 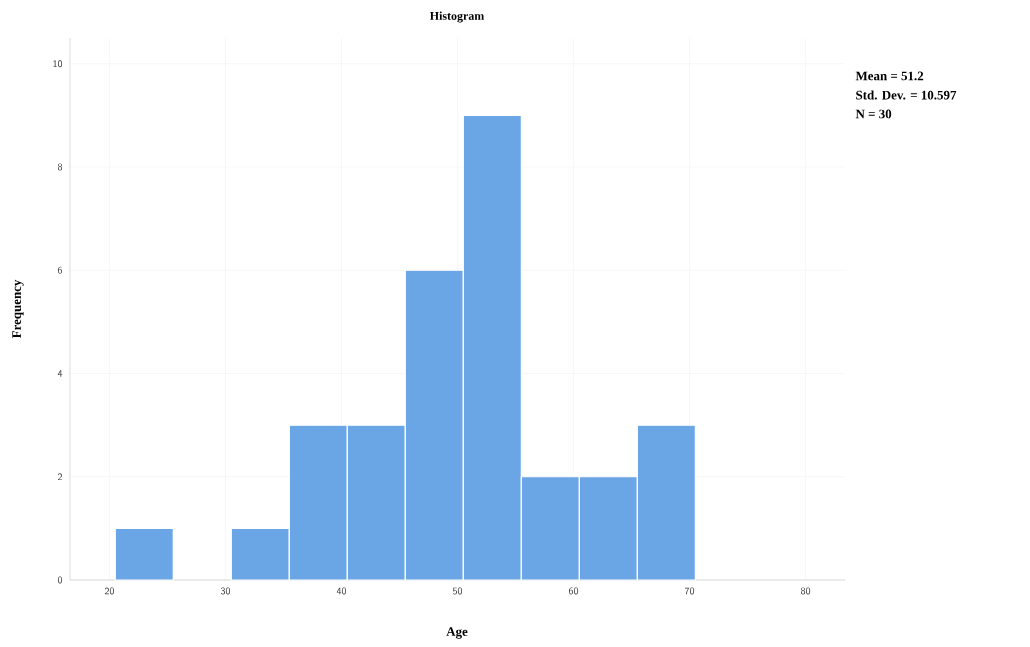 What do you see at coordinates (60, 270) in the screenshot?
I see `y-tick-label: 6` at bounding box center [60, 270].